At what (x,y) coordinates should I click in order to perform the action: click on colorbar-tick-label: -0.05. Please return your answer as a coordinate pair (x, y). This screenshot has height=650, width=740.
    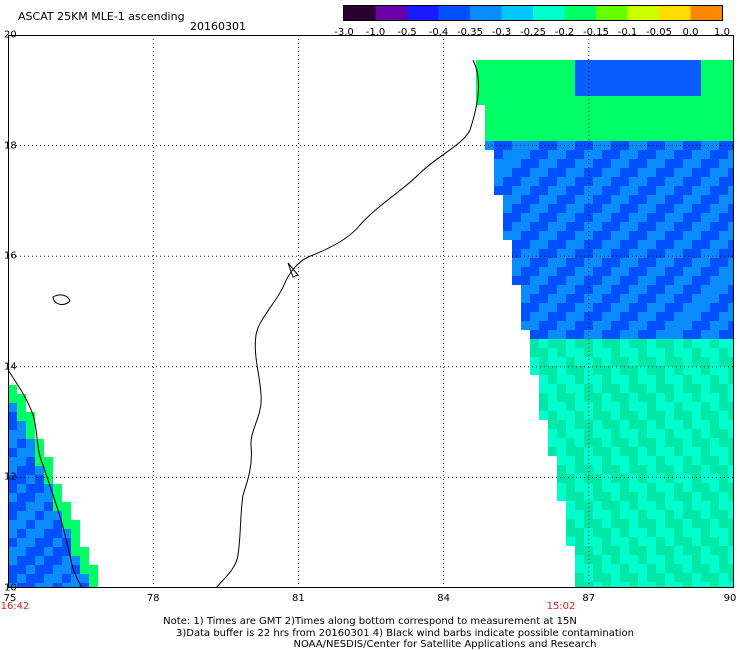
    Looking at the image, I should click on (659, 32).